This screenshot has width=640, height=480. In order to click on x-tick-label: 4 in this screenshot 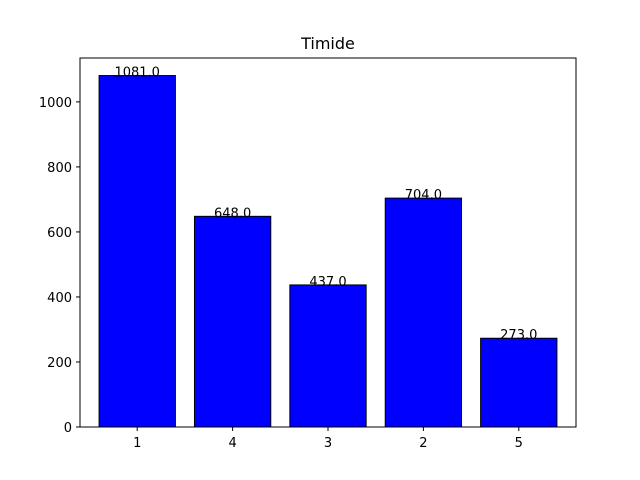, I will do `click(232, 443)`.